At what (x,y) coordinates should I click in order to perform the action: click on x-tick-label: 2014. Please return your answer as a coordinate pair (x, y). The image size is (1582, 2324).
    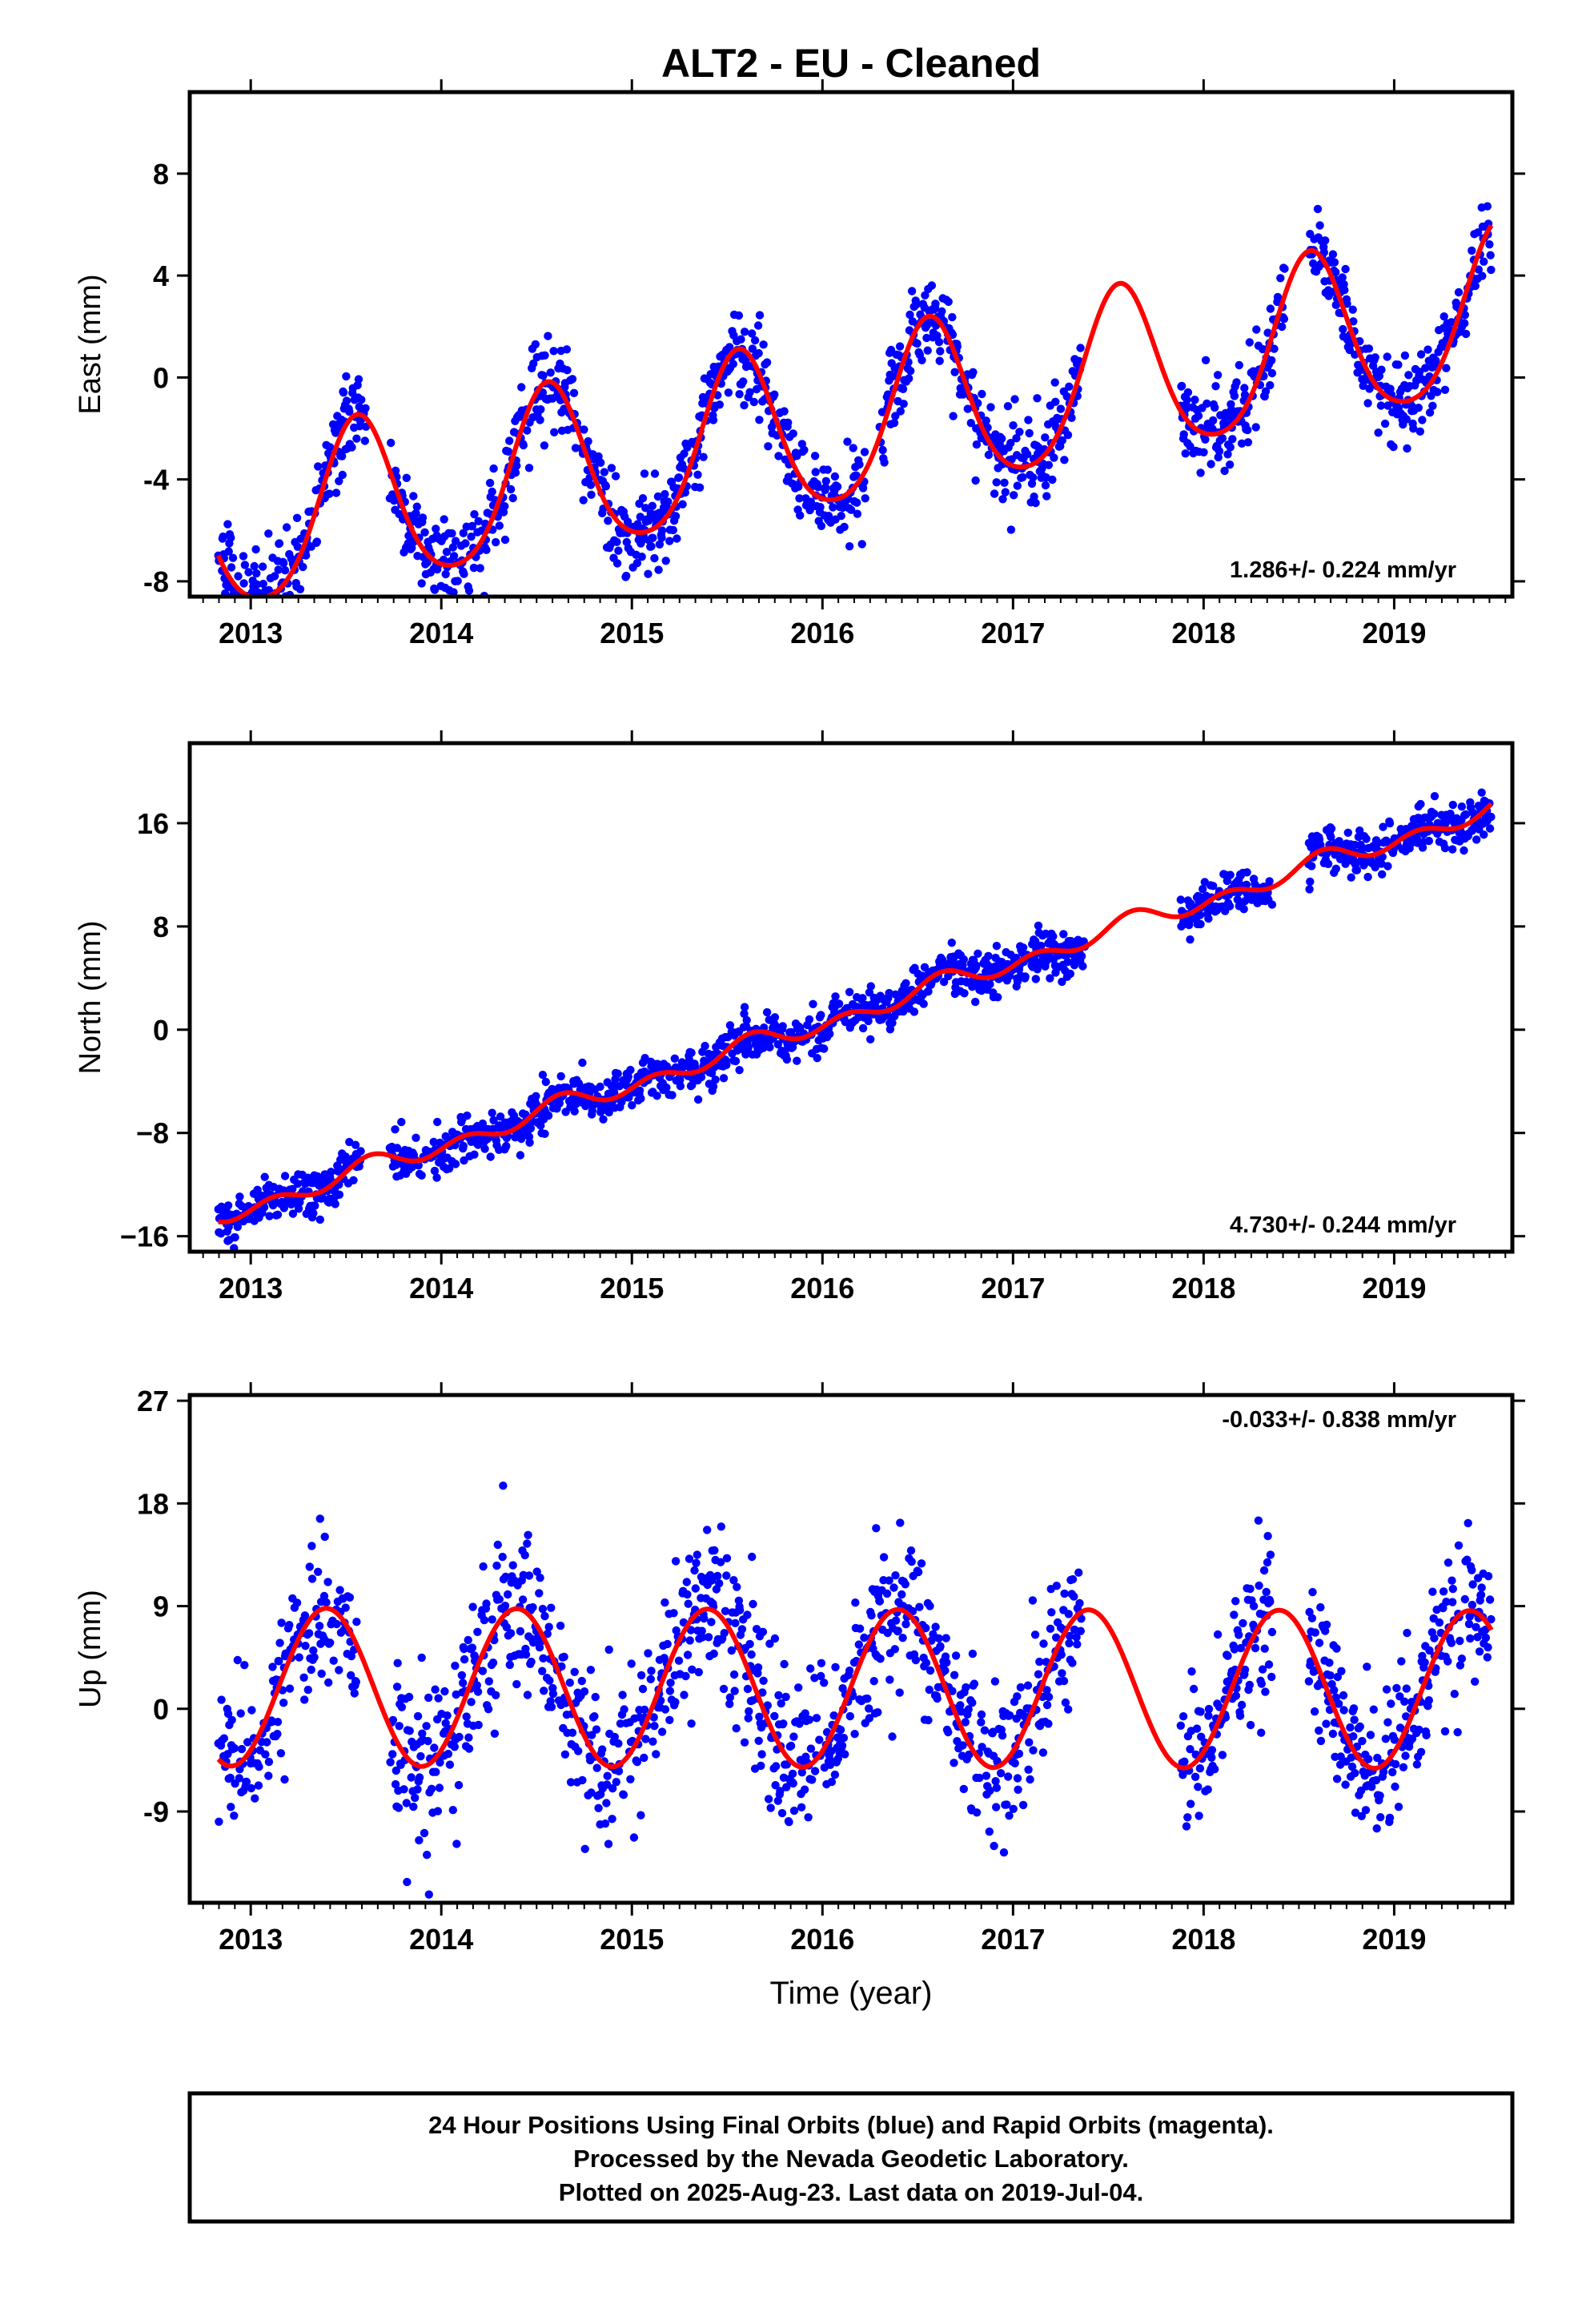
    Looking at the image, I should click on (441, 1940).